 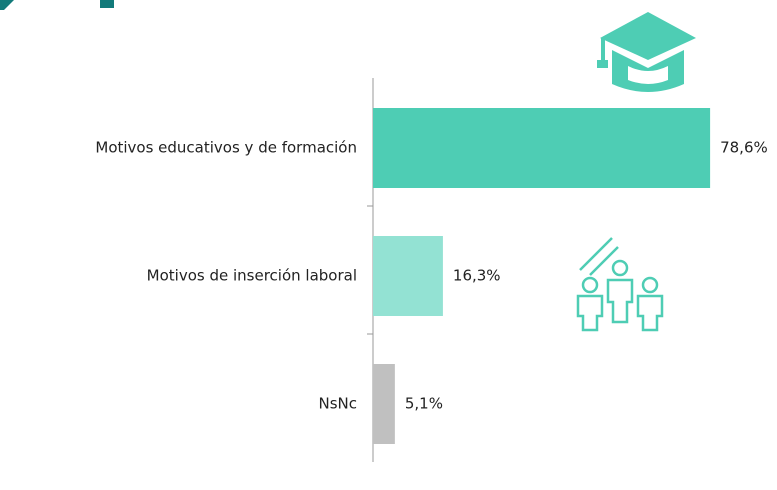 I want to click on value-label: 5,1%, so click(x=424, y=404).